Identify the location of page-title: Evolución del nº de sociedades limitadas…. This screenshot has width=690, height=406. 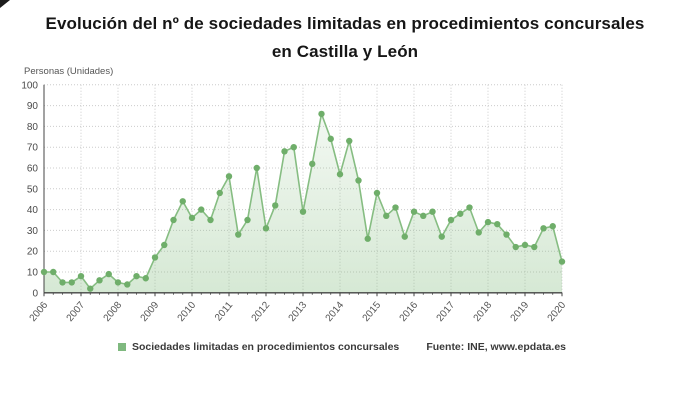
(345, 37).